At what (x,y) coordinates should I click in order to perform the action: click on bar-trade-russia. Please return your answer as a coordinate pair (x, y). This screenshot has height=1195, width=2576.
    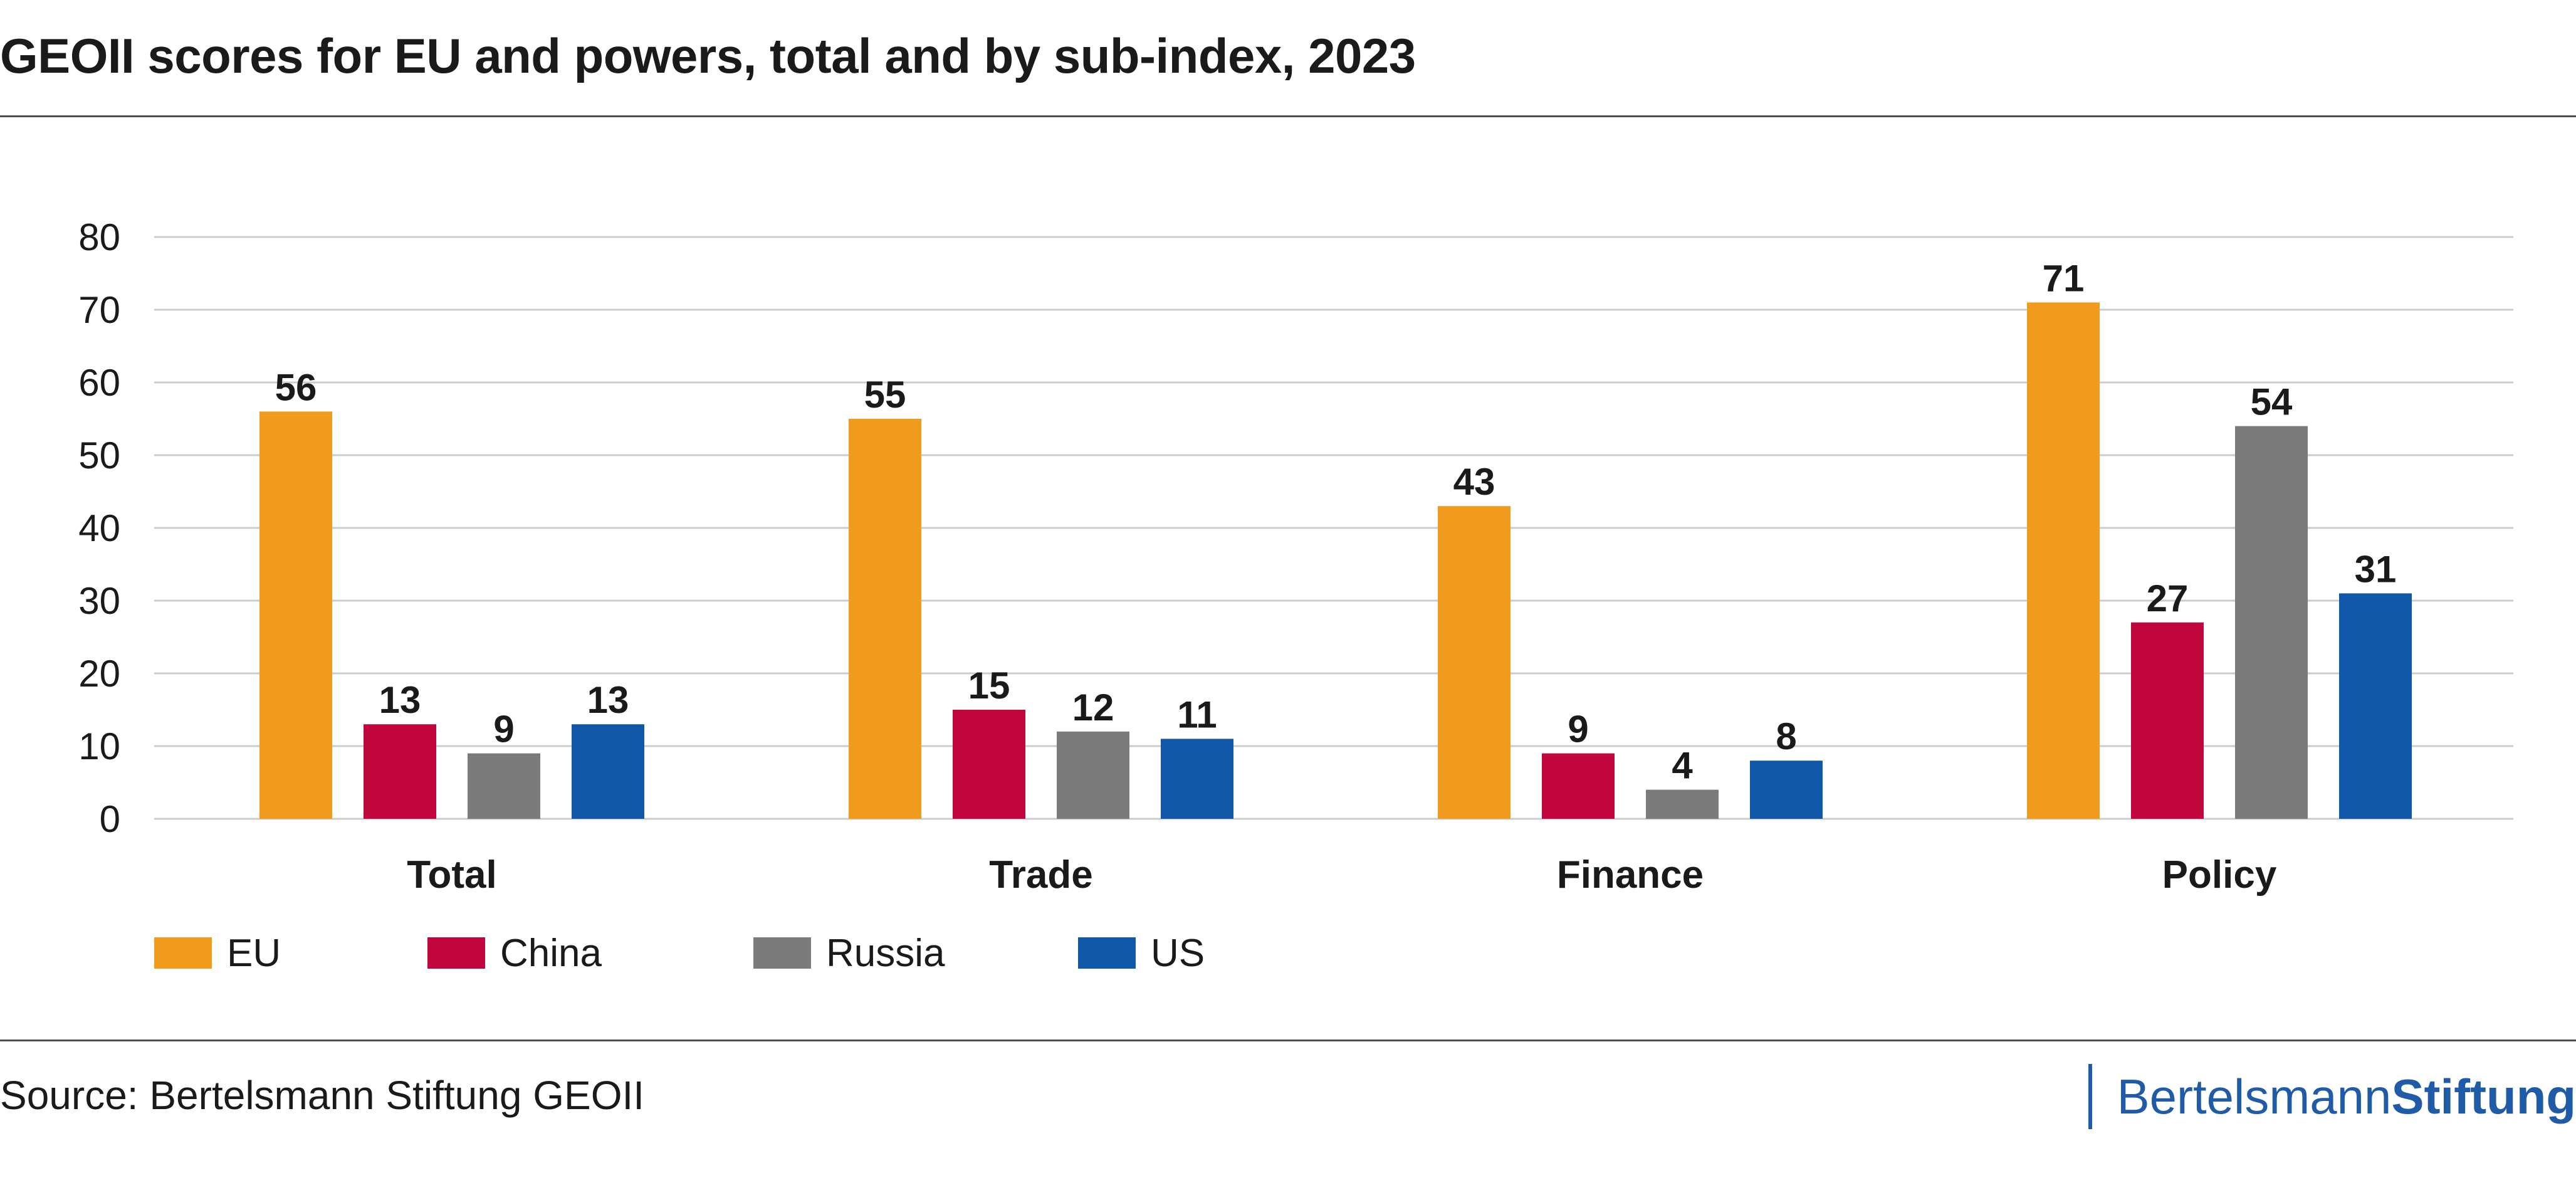
    Looking at the image, I should click on (1093, 775).